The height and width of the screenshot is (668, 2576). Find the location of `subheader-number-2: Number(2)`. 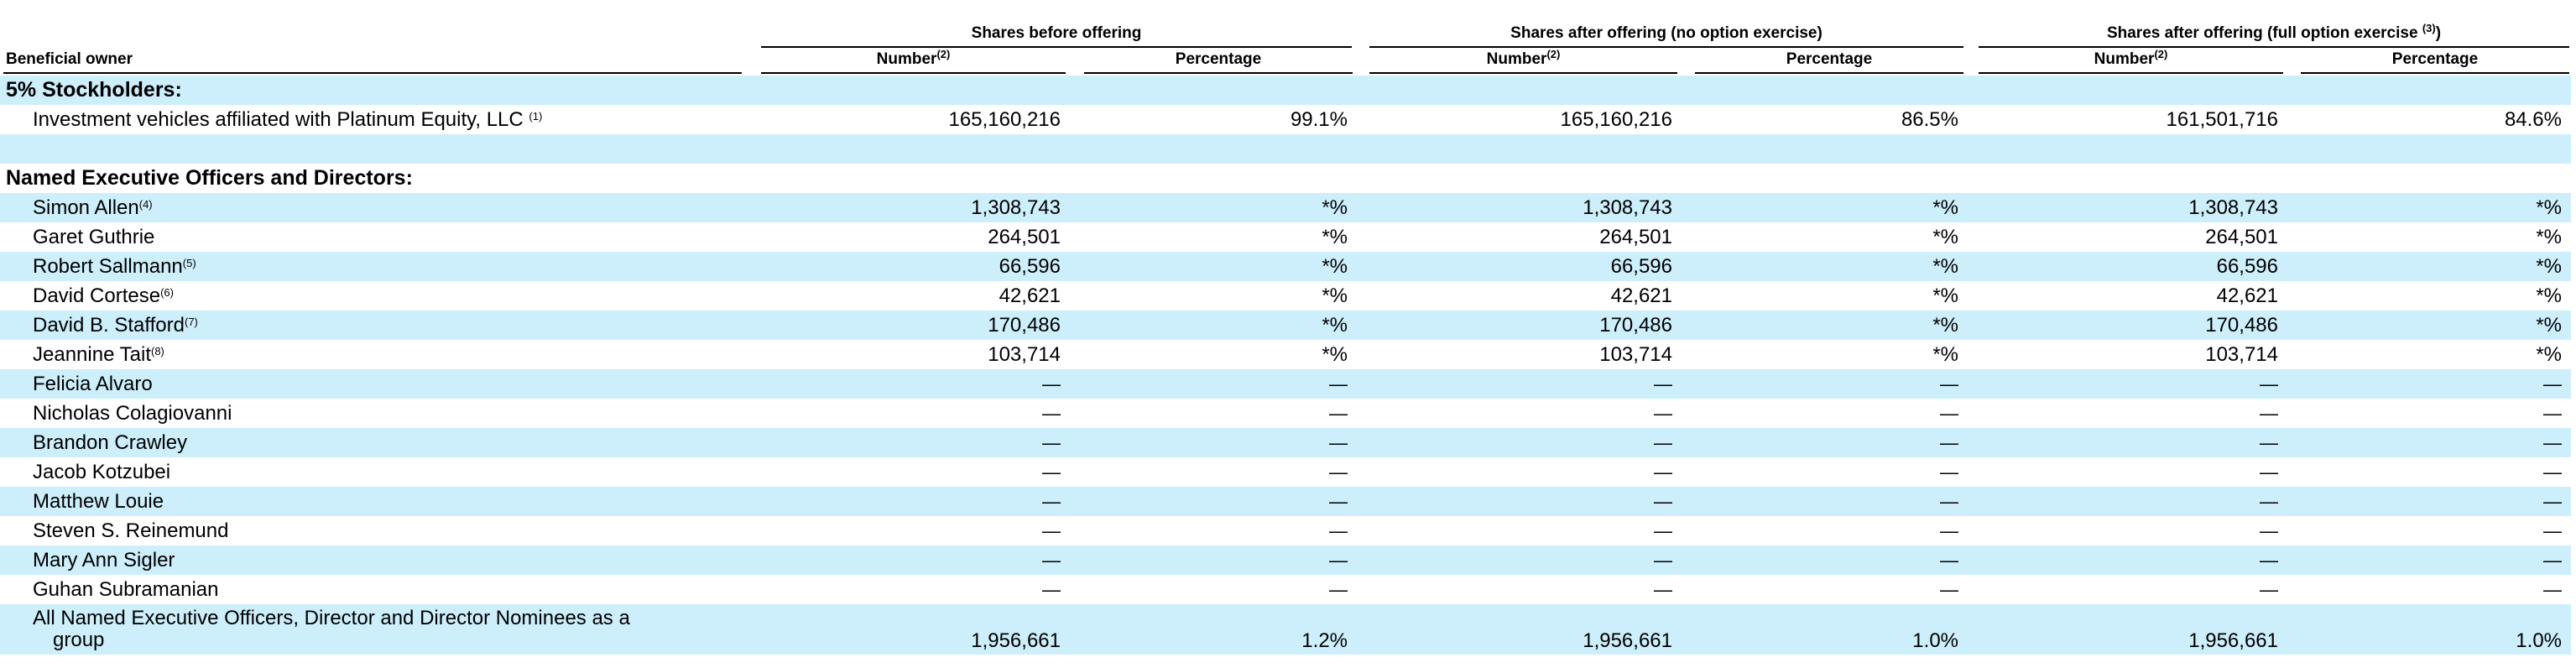

subheader-number-2: Number(2) is located at coordinates (1523, 58).